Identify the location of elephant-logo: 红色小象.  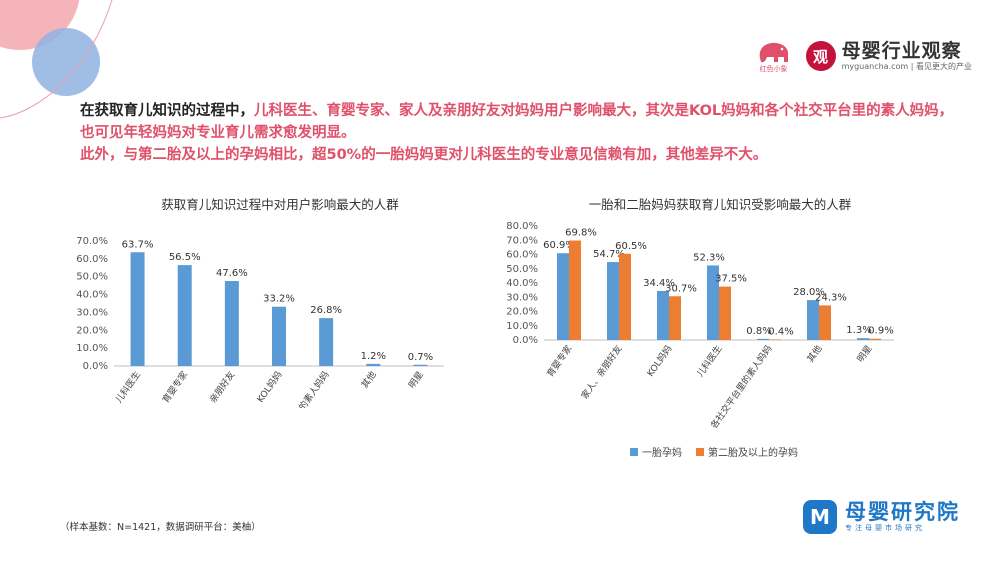
(774, 56).